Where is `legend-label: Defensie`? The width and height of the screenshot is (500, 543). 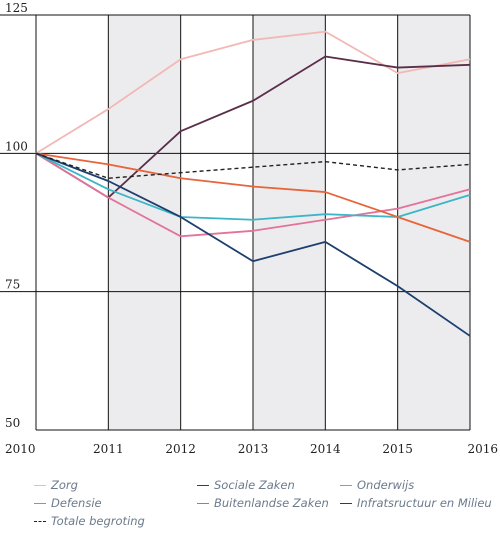
legend-label: Defensie is located at coordinates (76, 503).